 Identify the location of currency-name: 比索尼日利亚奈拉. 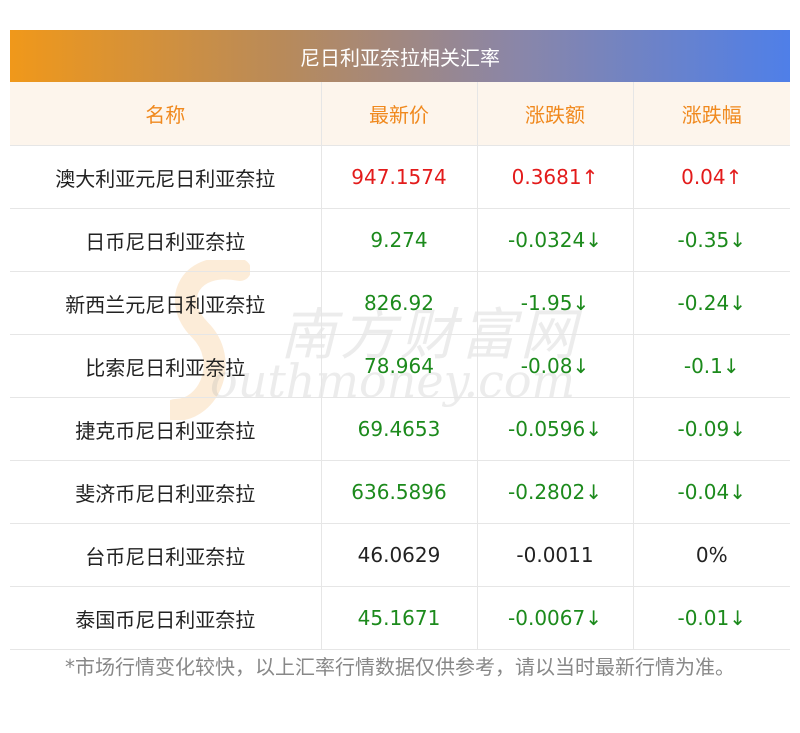
(166, 366).